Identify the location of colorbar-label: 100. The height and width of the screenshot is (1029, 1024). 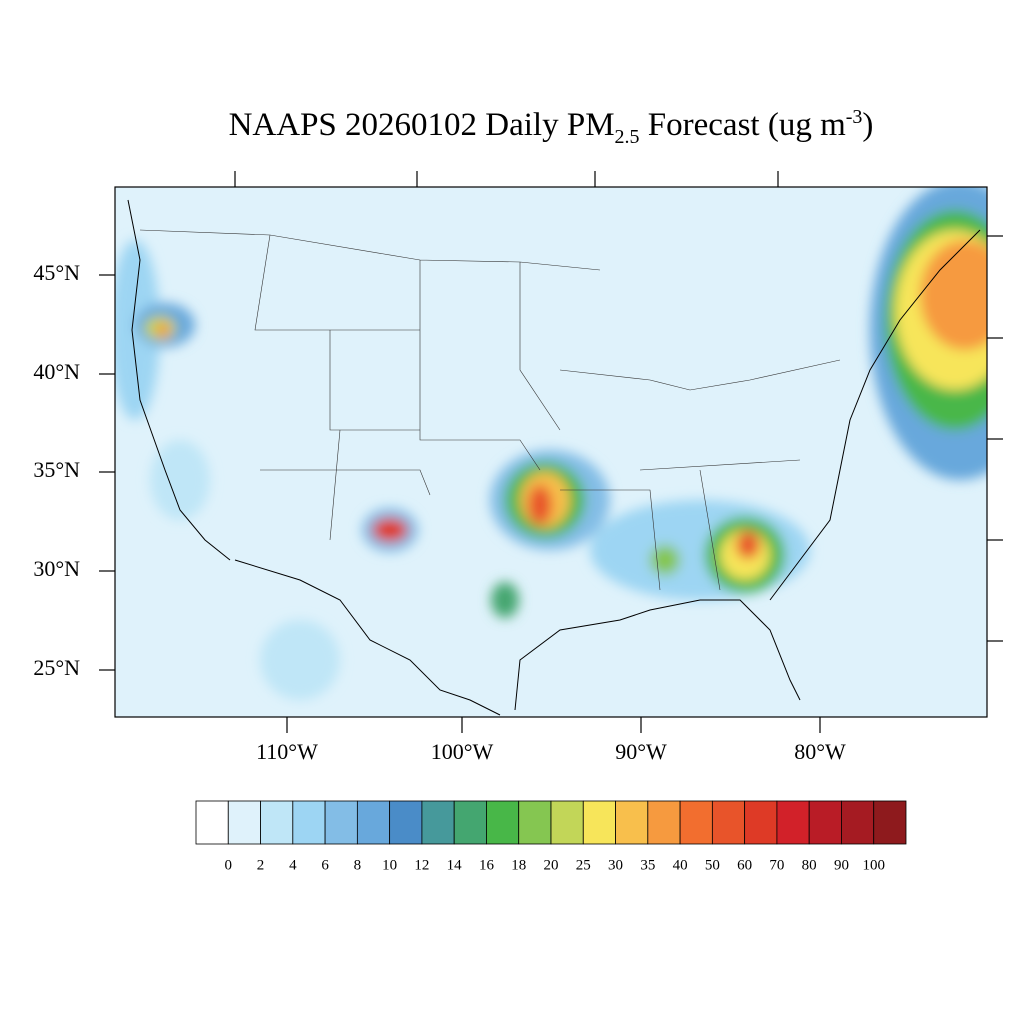
(873, 865).